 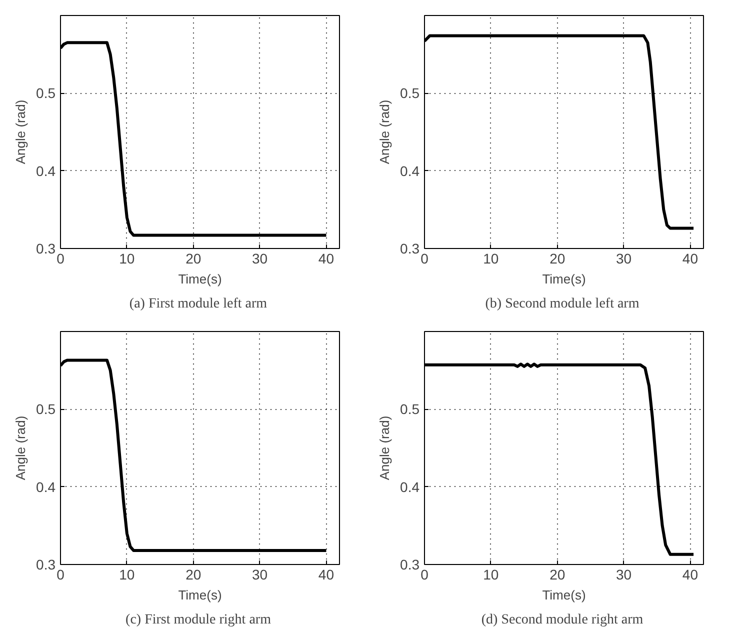 What do you see at coordinates (198, 304) in the screenshot?
I see `text: (a) First module left arm` at bounding box center [198, 304].